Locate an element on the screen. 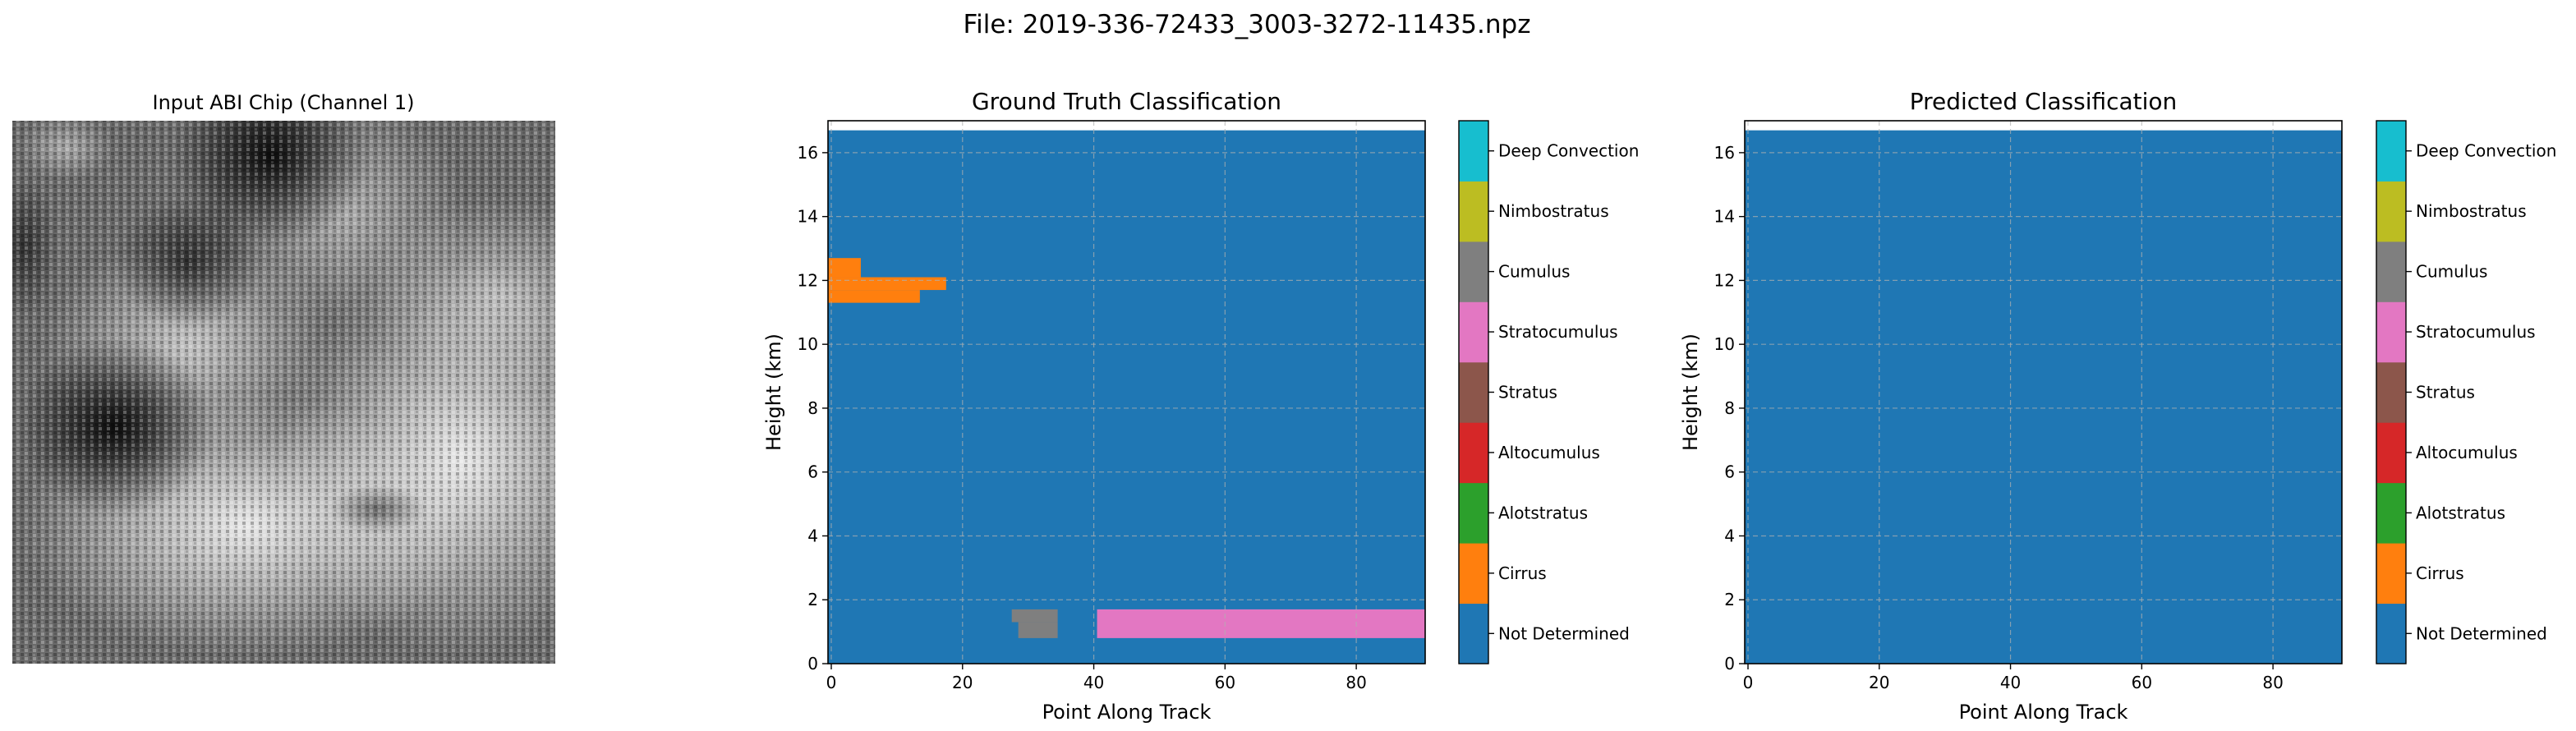 The image size is (2576, 731). chart-title: Ground Truth Classification is located at coordinates (1126, 101).